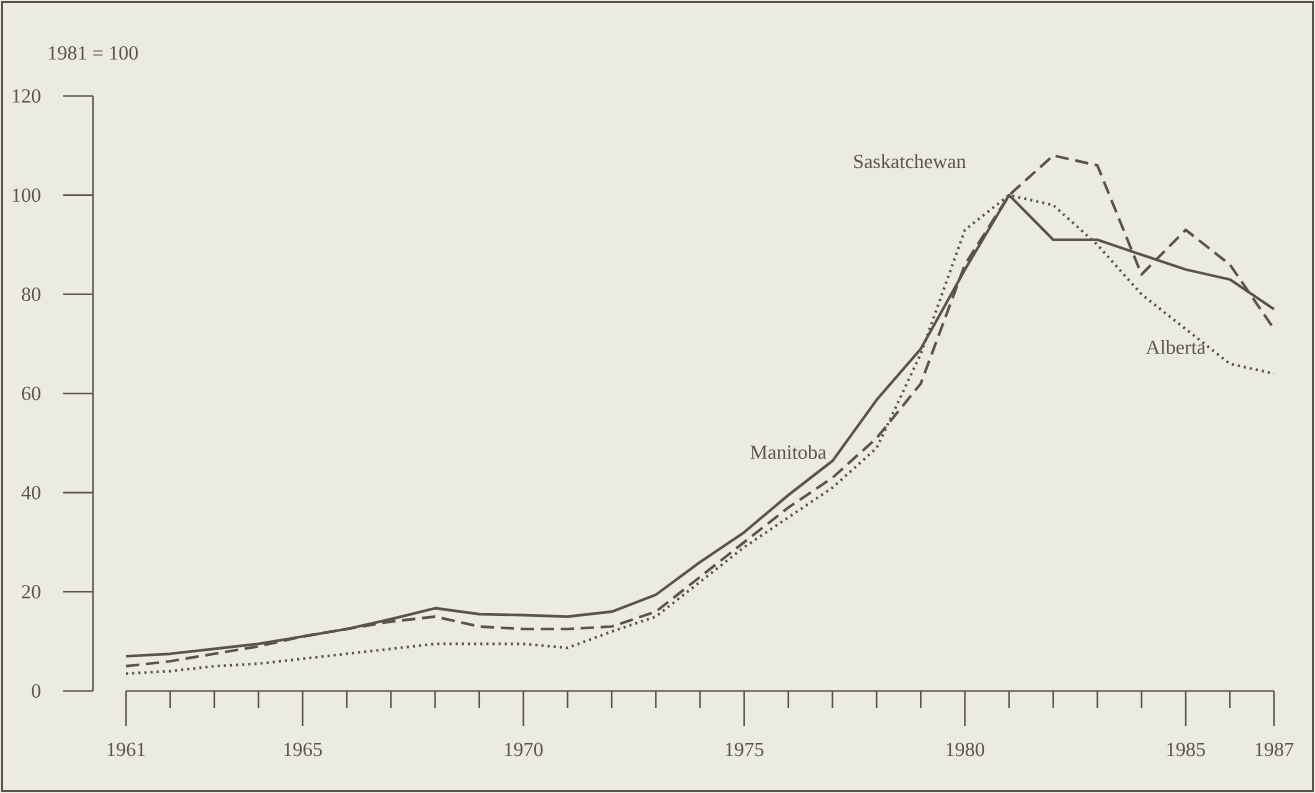  Describe the element at coordinates (1274, 749) in the screenshot. I see `x-tick-label: 1987` at that location.